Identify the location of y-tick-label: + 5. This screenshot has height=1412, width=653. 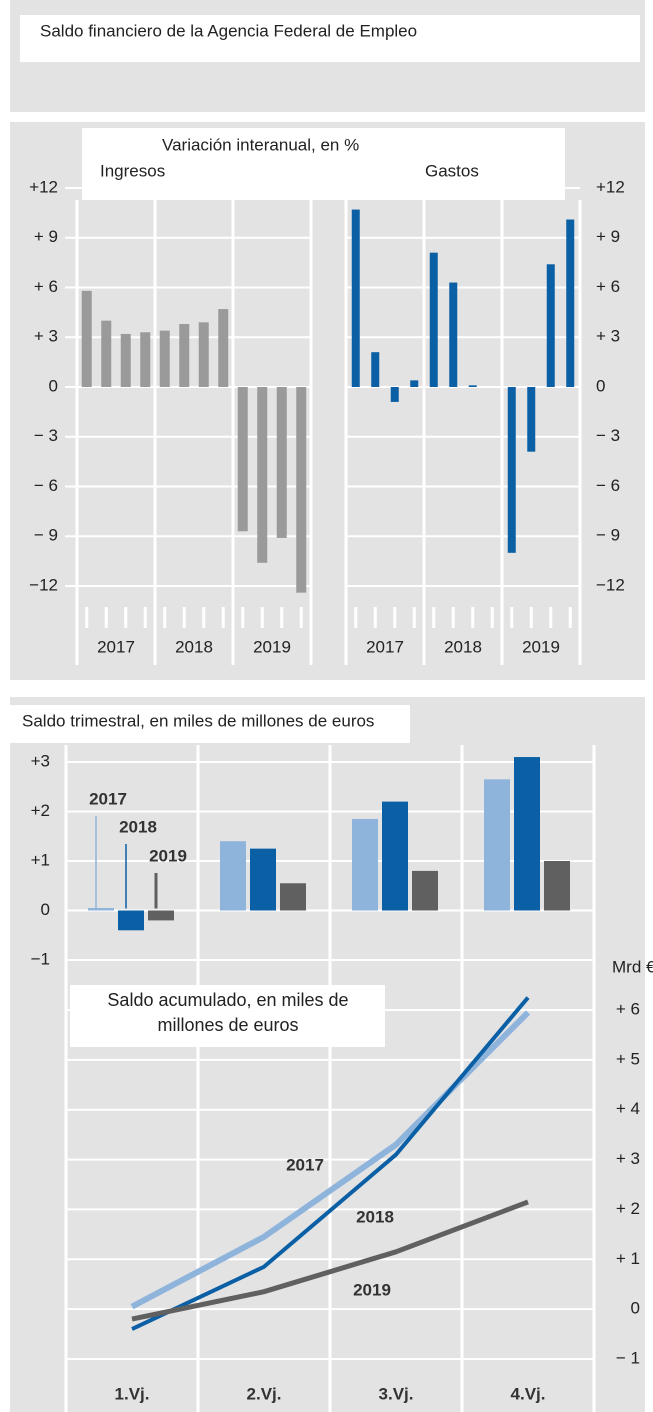
(628, 1058).